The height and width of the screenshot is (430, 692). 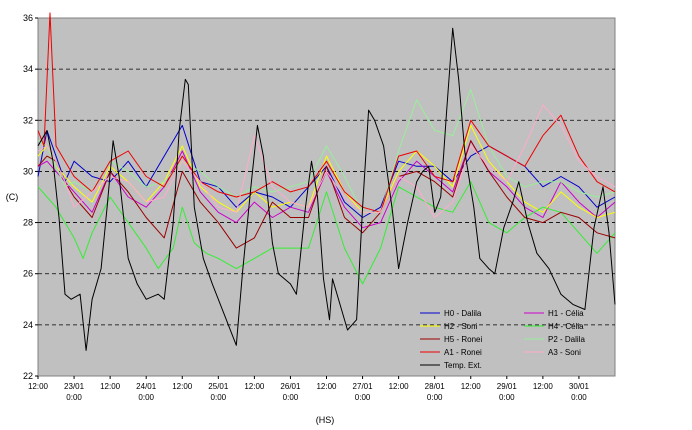 What do you see at coordinates (28, 325) in the screenshot?
I see `y-tick-label: 24` at bounding box center [28, 325].